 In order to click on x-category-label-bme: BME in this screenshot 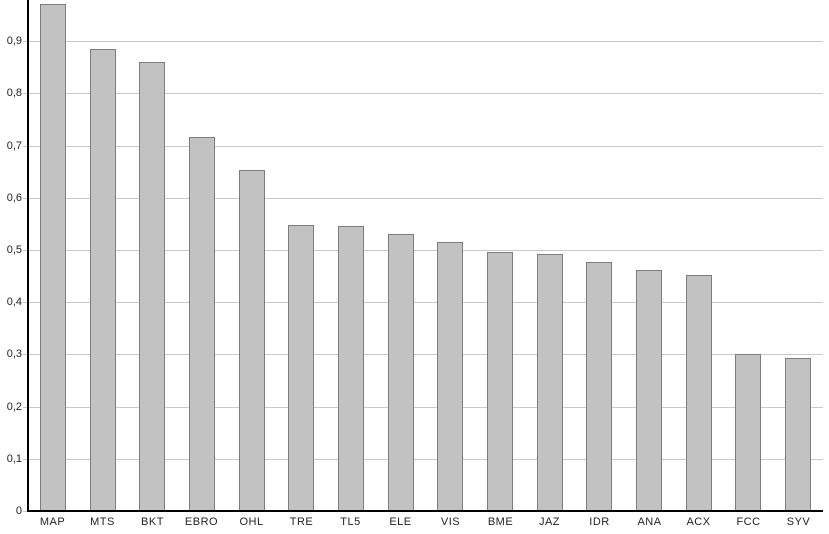, I will do `click(500, 522)`.